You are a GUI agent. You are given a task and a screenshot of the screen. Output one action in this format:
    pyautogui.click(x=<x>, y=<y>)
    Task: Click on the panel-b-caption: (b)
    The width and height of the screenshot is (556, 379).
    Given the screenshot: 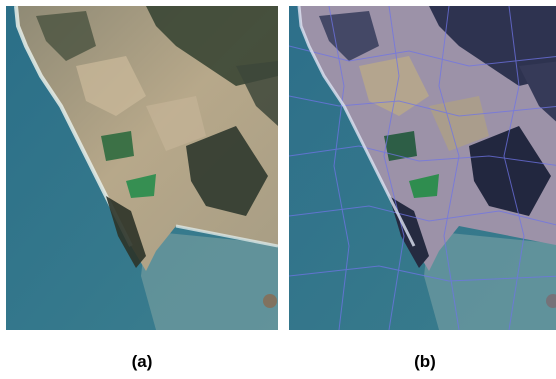 What is the action you would take?
    pyautogui.click(x=425, y=361)
    